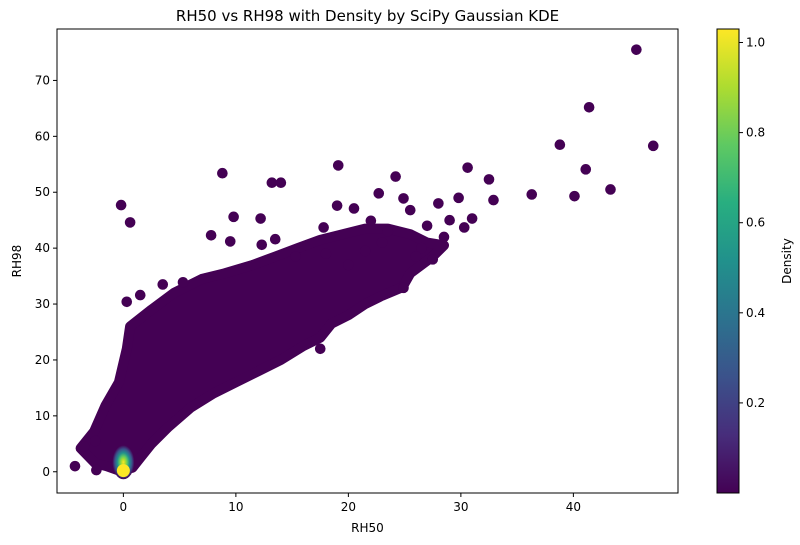 The width and height of the screenshot is (800, 545). Describe the element at coordinates (42, 248) in the screenshot. I see `y-tick-label: 40` at that location.